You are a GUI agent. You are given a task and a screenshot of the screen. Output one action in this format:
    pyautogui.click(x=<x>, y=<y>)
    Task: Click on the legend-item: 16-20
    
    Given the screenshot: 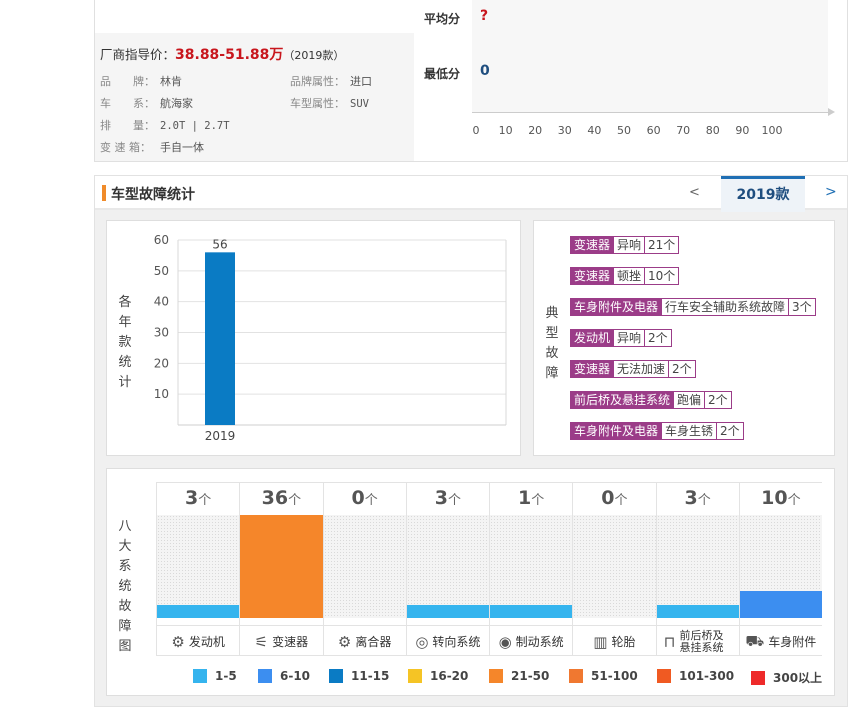 What is the action you would take?
    pyautogui.click(x=438, y=676)
    